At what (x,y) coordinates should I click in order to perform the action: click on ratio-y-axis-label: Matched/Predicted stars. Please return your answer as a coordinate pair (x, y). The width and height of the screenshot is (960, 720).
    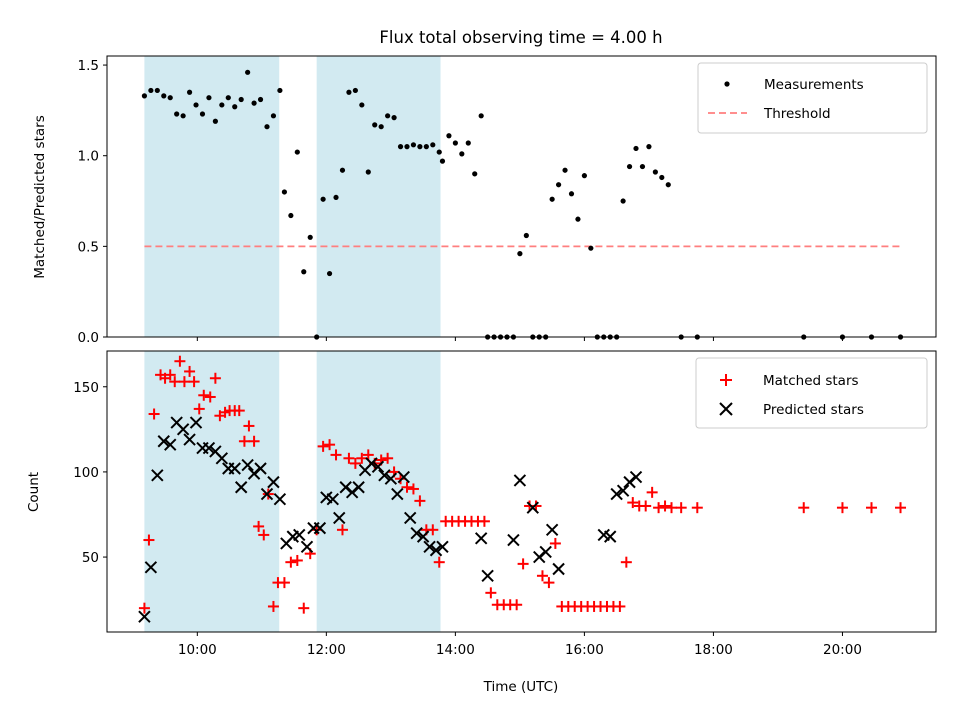
    Looking at the image, I should click on (40, 196).